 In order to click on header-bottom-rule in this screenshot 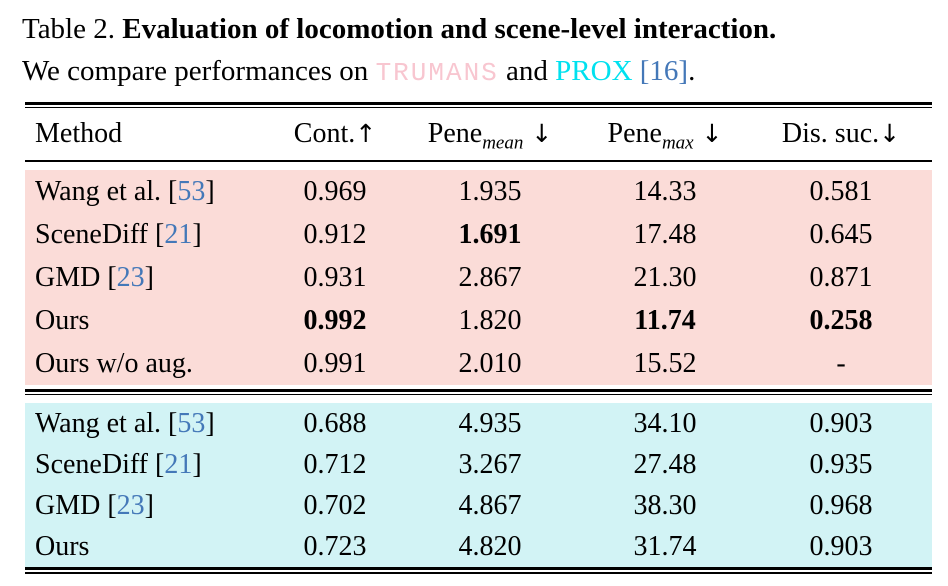, I will do `click(478, 161)`.